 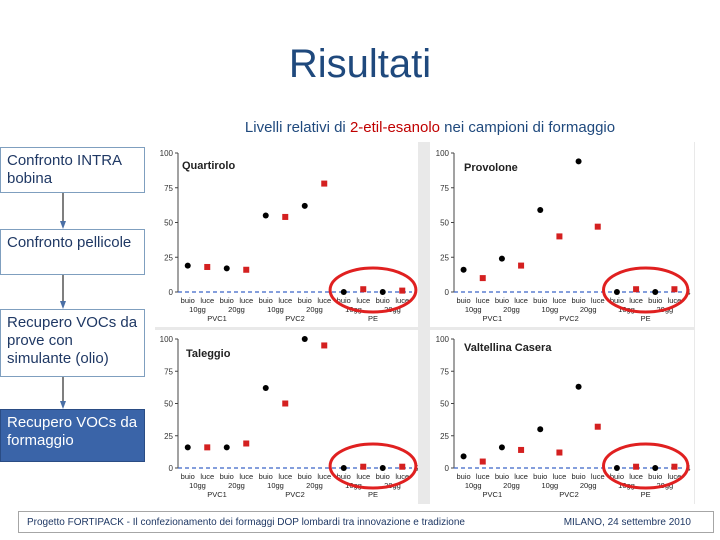 What do you see at coordinates (491, 168) in the screenshot?
I see `chart-title: Provolone` at bounding box center [491, 168].